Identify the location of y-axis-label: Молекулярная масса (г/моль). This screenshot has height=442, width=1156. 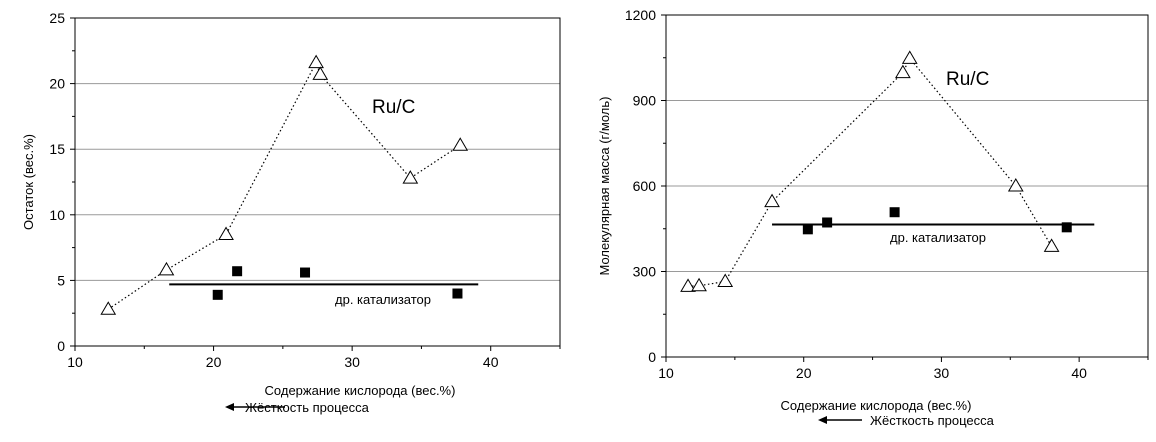
(604, 186).